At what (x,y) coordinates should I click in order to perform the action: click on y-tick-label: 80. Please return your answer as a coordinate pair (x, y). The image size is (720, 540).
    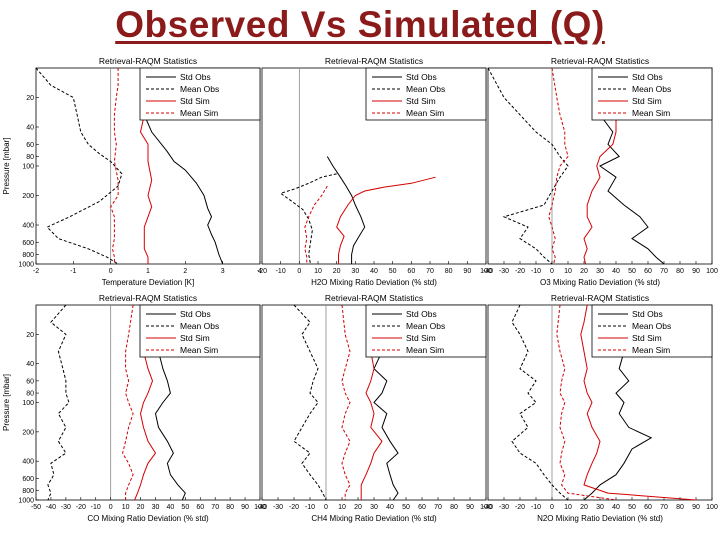
    Looking at the image, I should click on (30, 157).